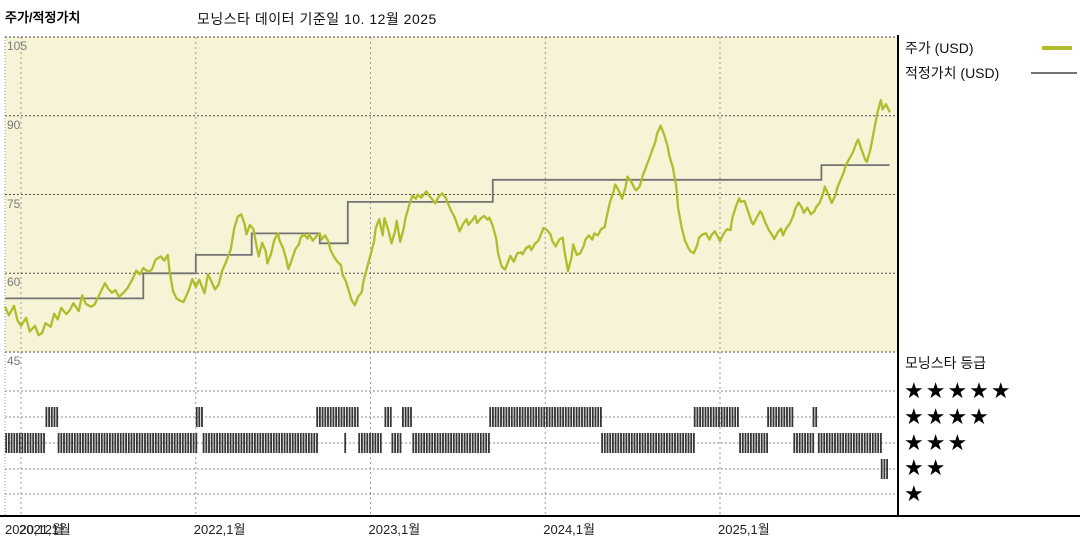 Image resolution: width=1080 pixels, height=540 pixels. Describe the element at coordinates (14, 124) in the screenshot. I see `y-axis-tick-label: 90` at that location.